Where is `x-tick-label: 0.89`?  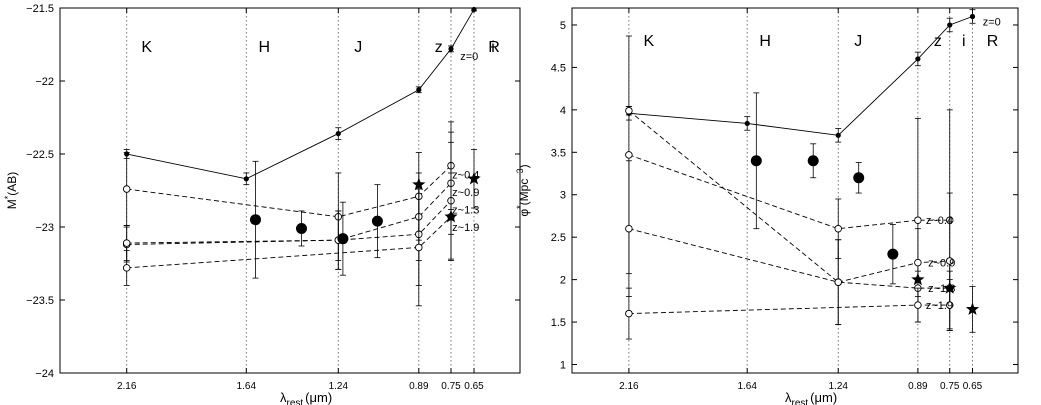 x-tick-label: 0.89 is located at coordinates (918, 386).